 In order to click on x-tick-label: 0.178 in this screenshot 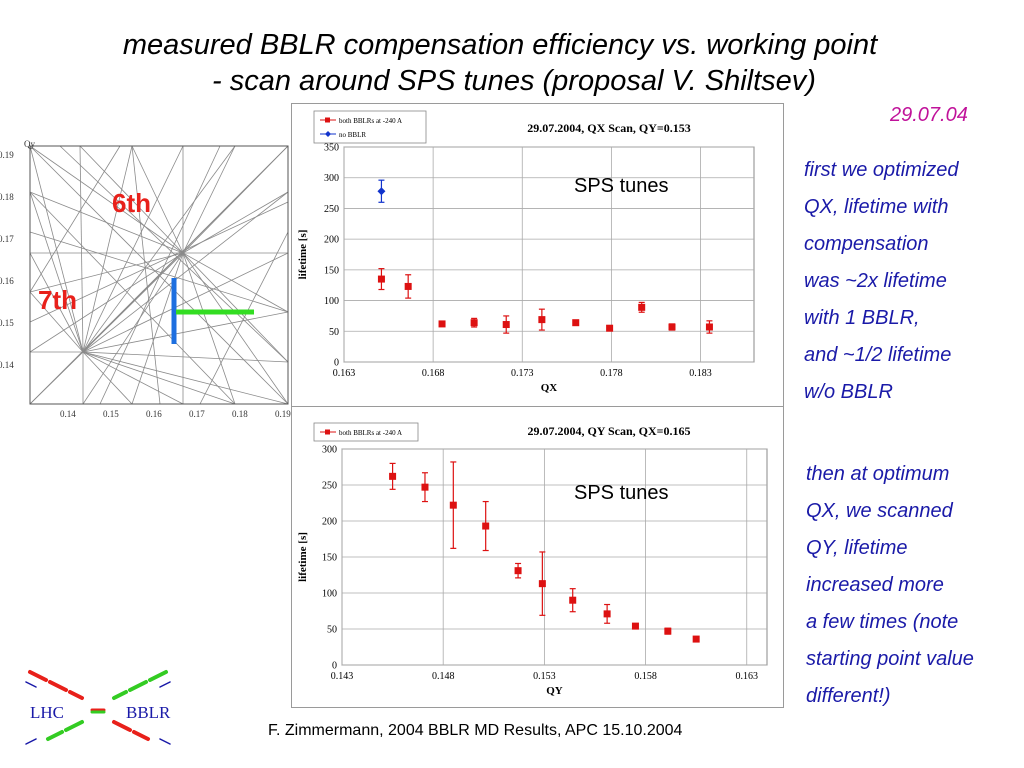, I will do `click(611, 373)`.